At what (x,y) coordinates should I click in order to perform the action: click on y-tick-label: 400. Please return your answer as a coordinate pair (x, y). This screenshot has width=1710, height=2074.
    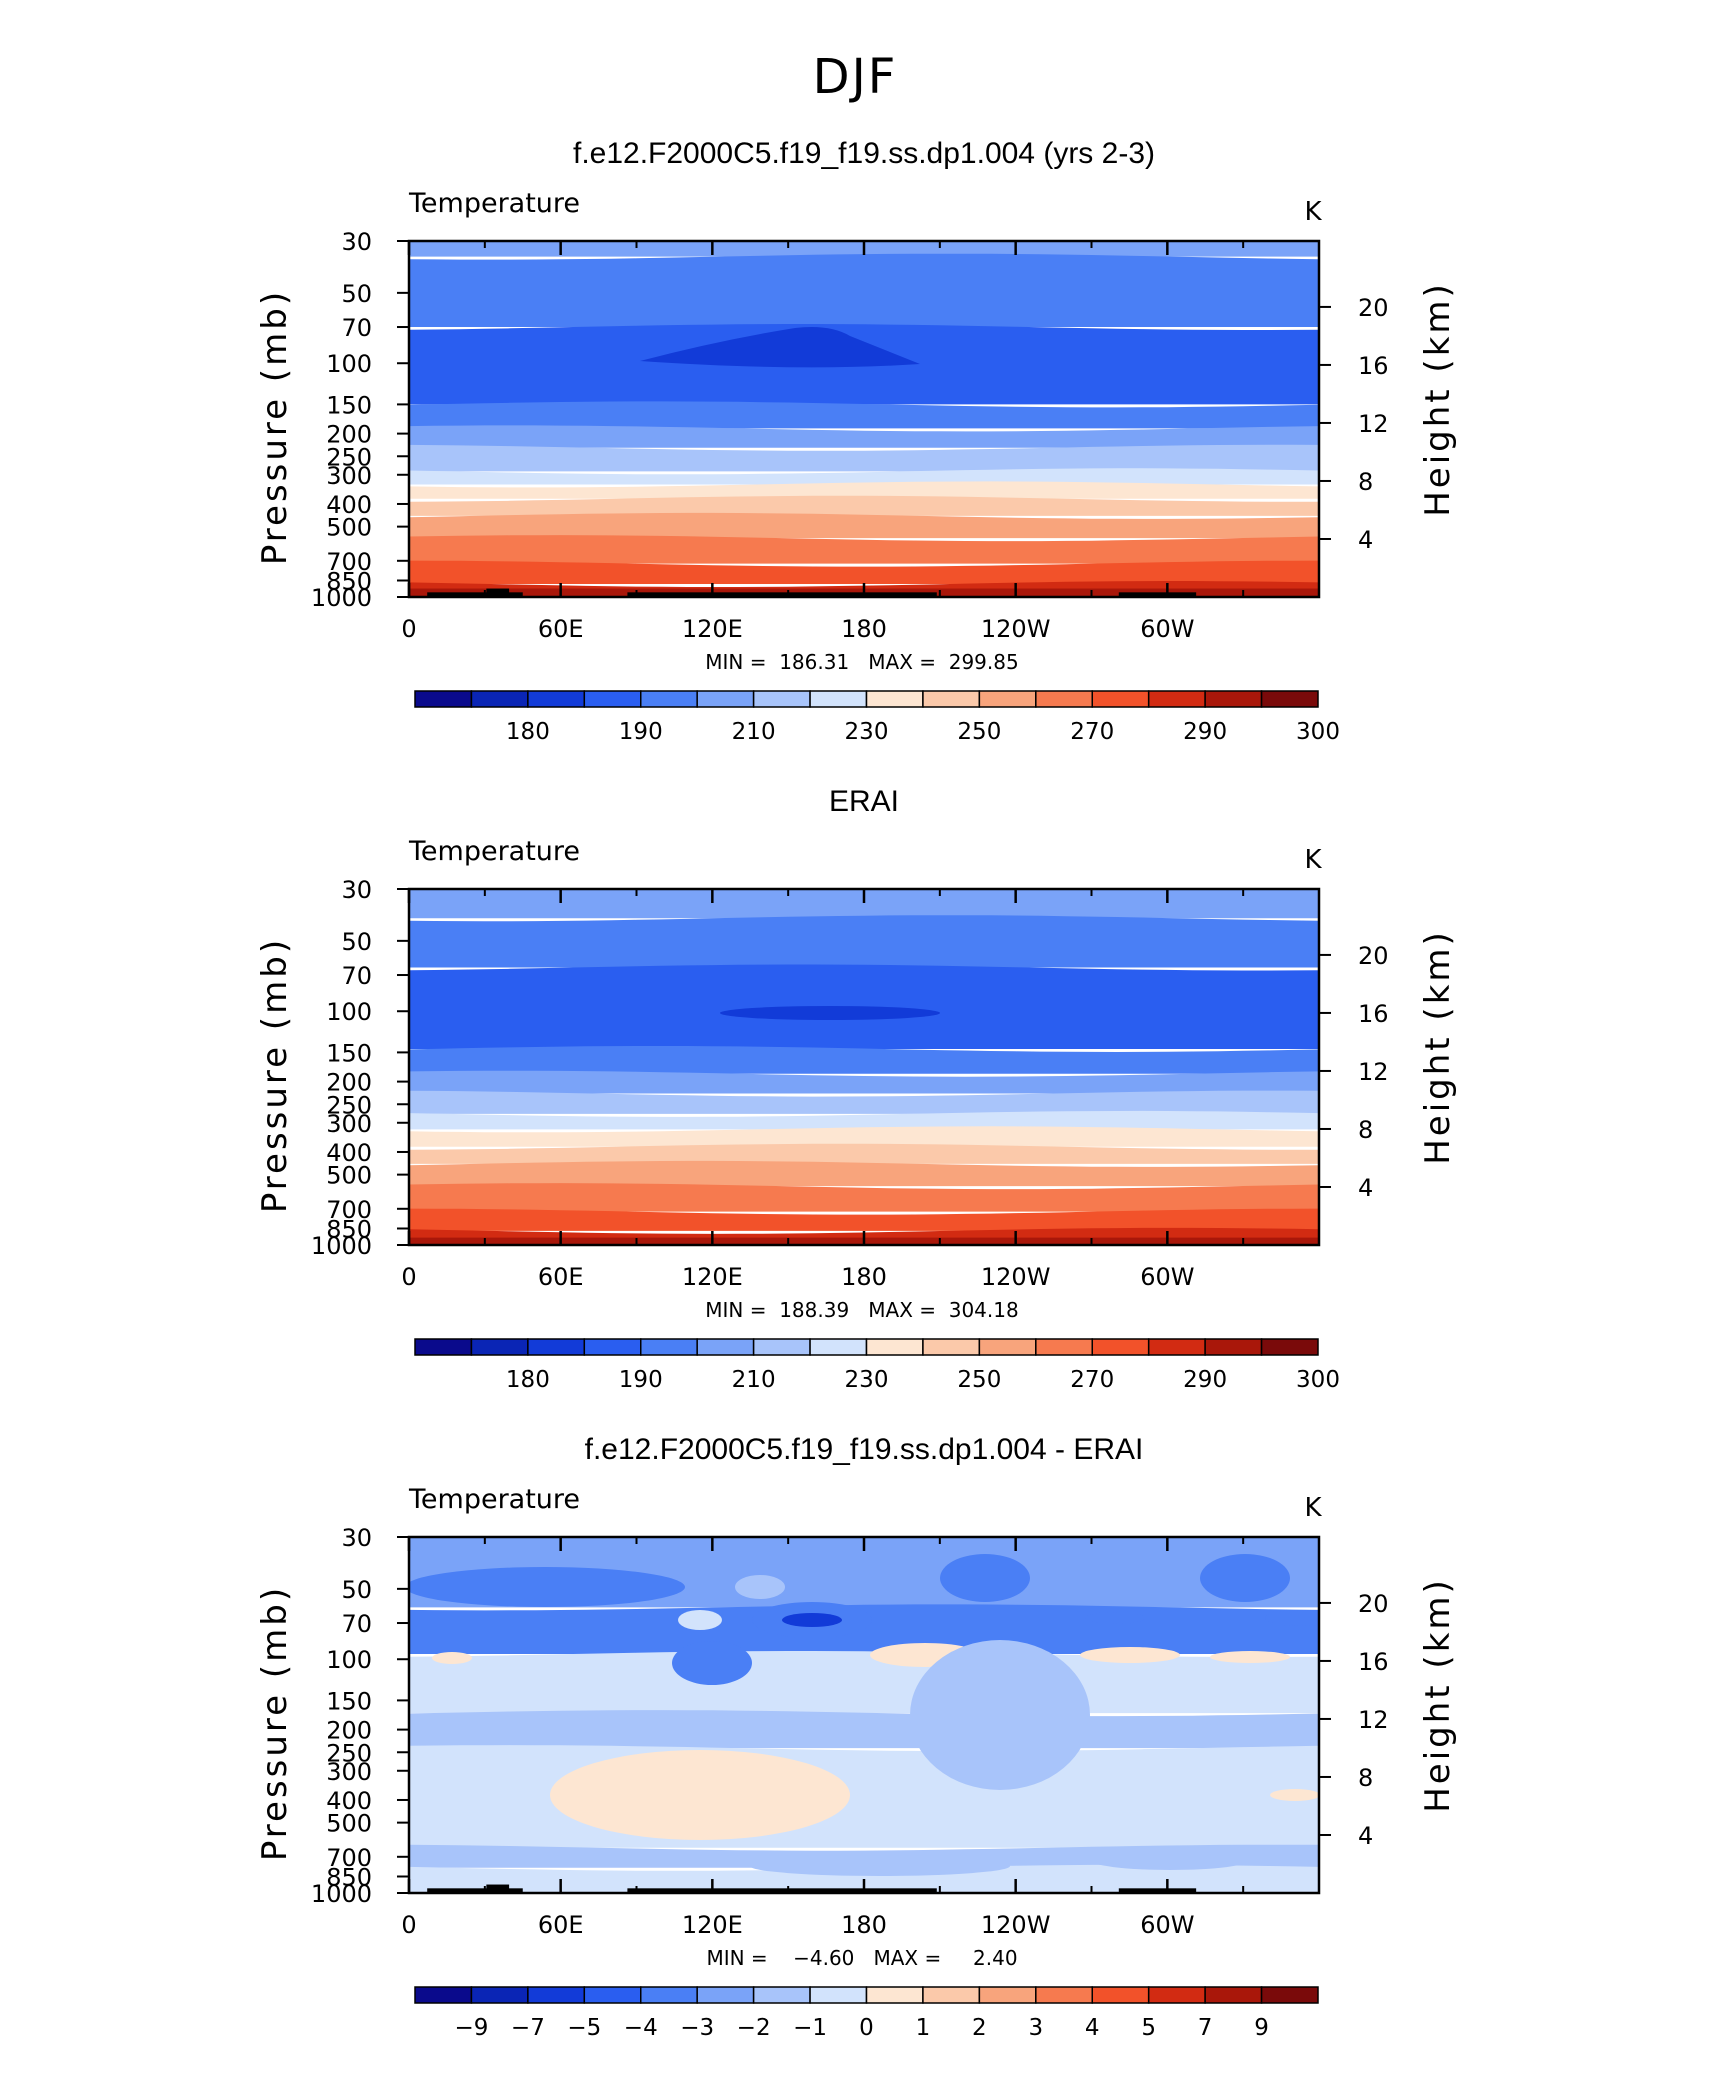
    Looking at the image, I should click on (349, 505).